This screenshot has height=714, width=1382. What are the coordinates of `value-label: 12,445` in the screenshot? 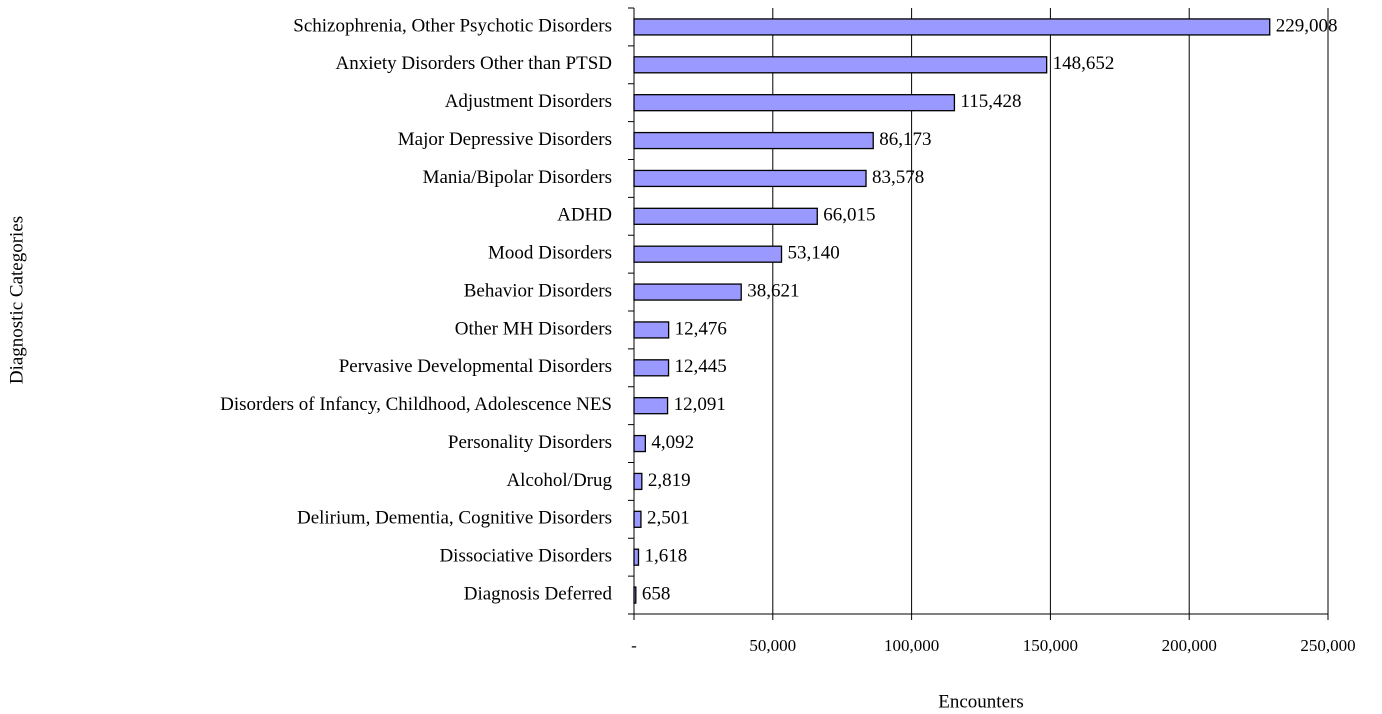 It's located at (701, 366).